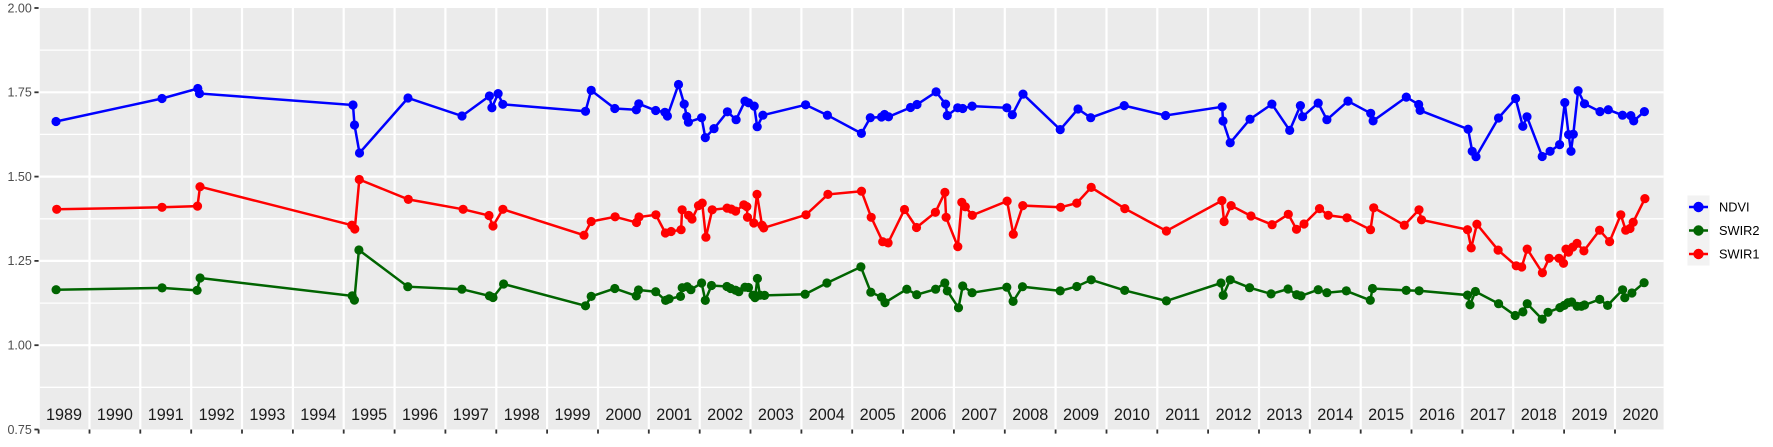 This screenshot has height=447, width=1773. I want to click on svg-text: 2008, so click(1030, 415).